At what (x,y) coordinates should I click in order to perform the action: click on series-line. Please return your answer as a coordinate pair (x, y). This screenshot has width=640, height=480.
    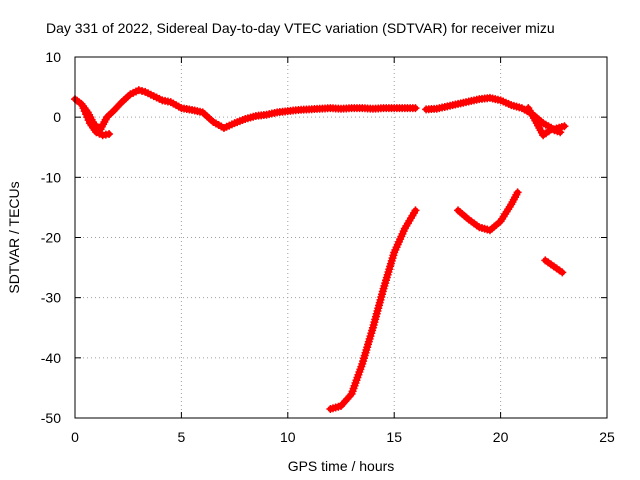
    Looking at the image, I should click on (373, 309).